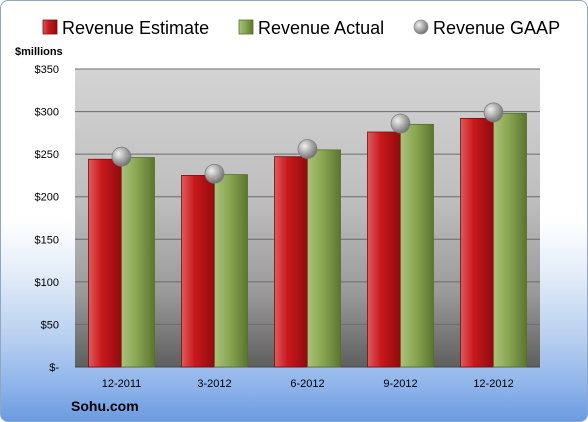 This screenshot has width=588, height=422. Describe the element at coordinates (400, 384) in the screenshot. I see `x-tick-label: 9-2012` at that location.